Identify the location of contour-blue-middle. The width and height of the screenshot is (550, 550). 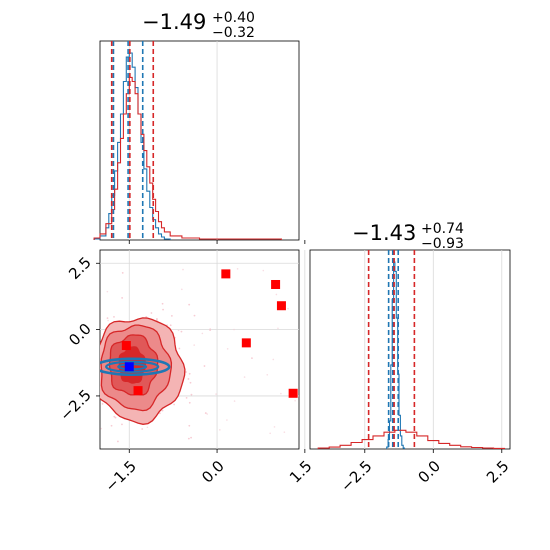
(132, 366).